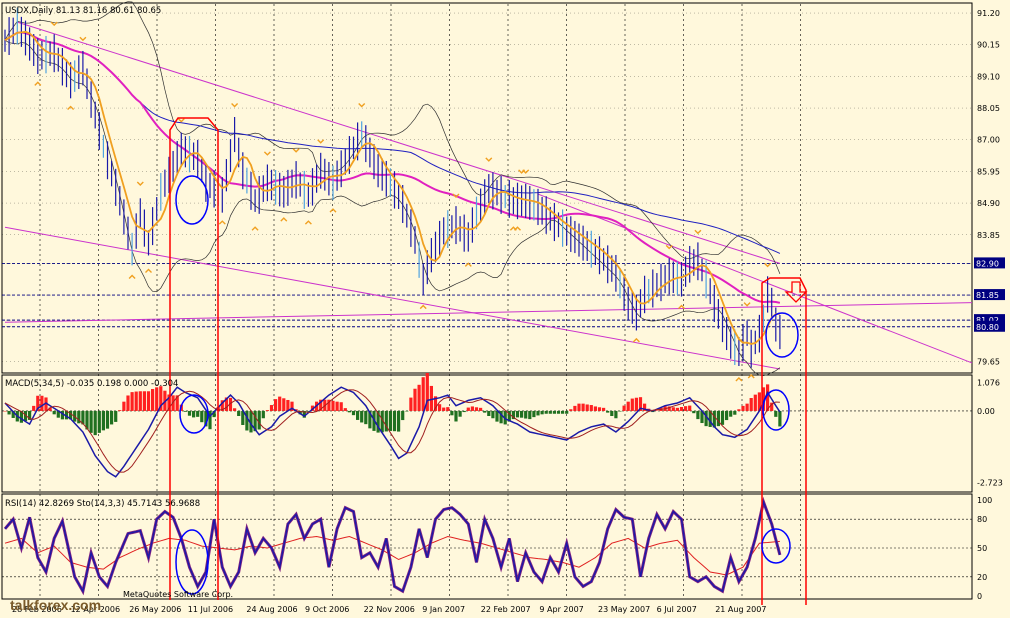 This screenshot has height=618, width=1010. What do you see at coordinates (443, 609) in the screenshot?
I see `date-tick-label: 9 Jan 2007` at bounding box center [443, 609].